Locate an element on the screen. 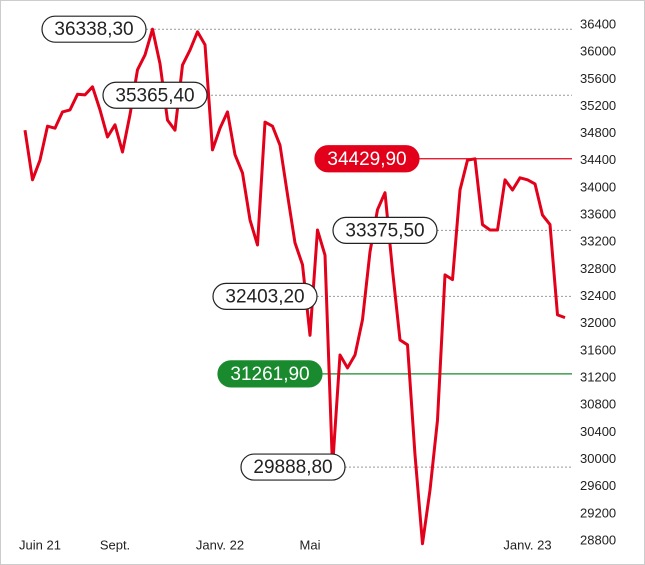 This screenshot has width=645, height=565. y-tick-label: 34400 is located at coordinates (598, 159).